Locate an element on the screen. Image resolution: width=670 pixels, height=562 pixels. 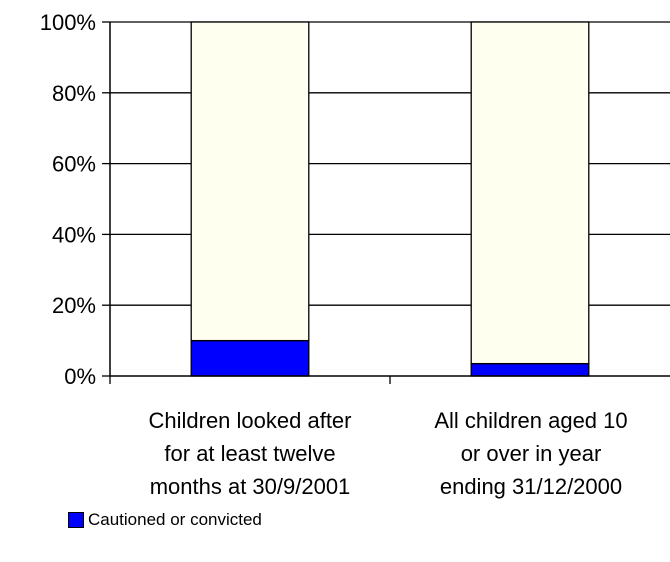
y-tick-label: 40% is located at coordinates (74, 234).